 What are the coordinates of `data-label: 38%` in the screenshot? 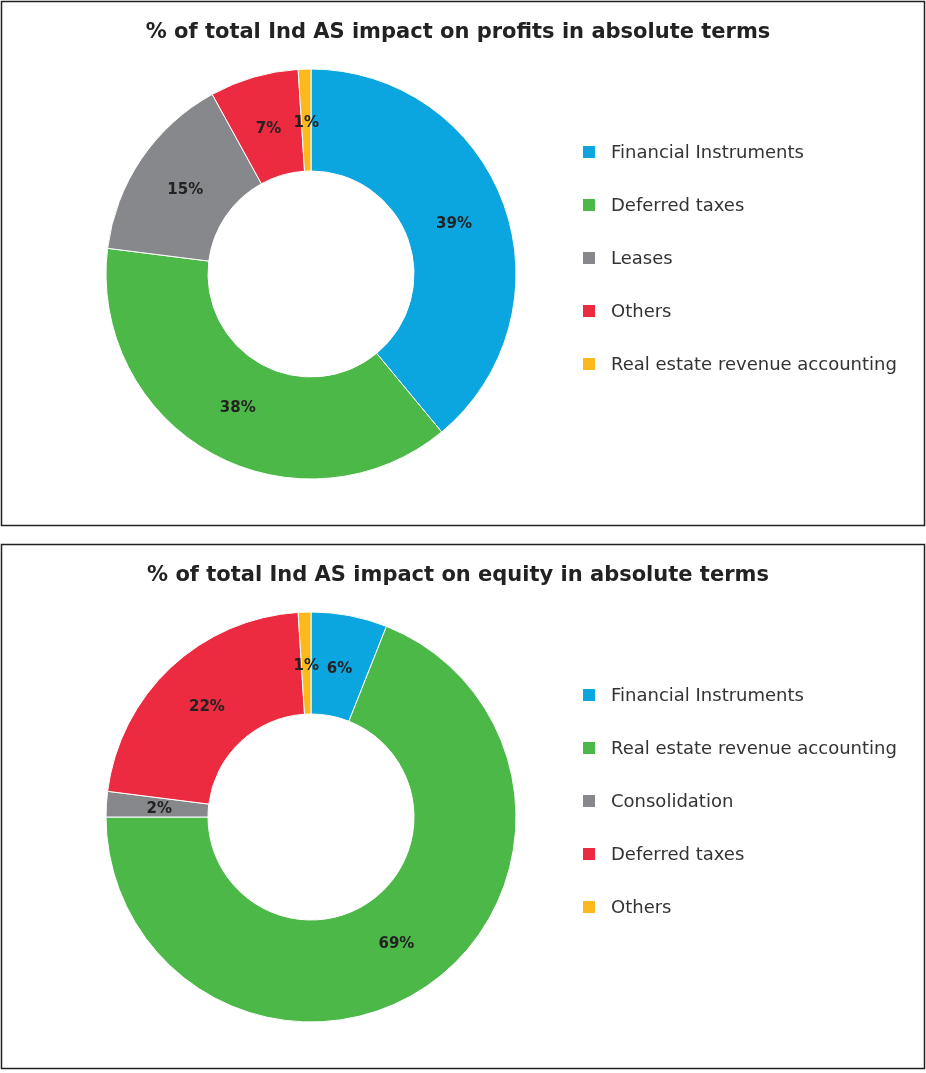 It's located at (237, 407).